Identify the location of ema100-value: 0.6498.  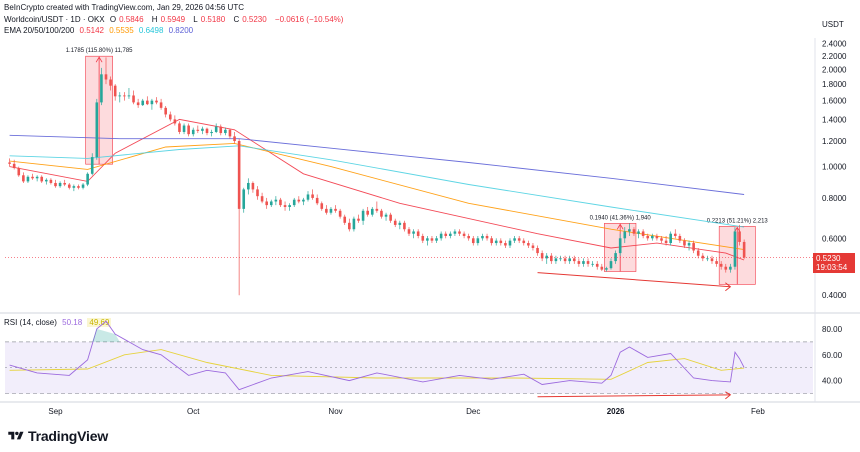
(151, 30).